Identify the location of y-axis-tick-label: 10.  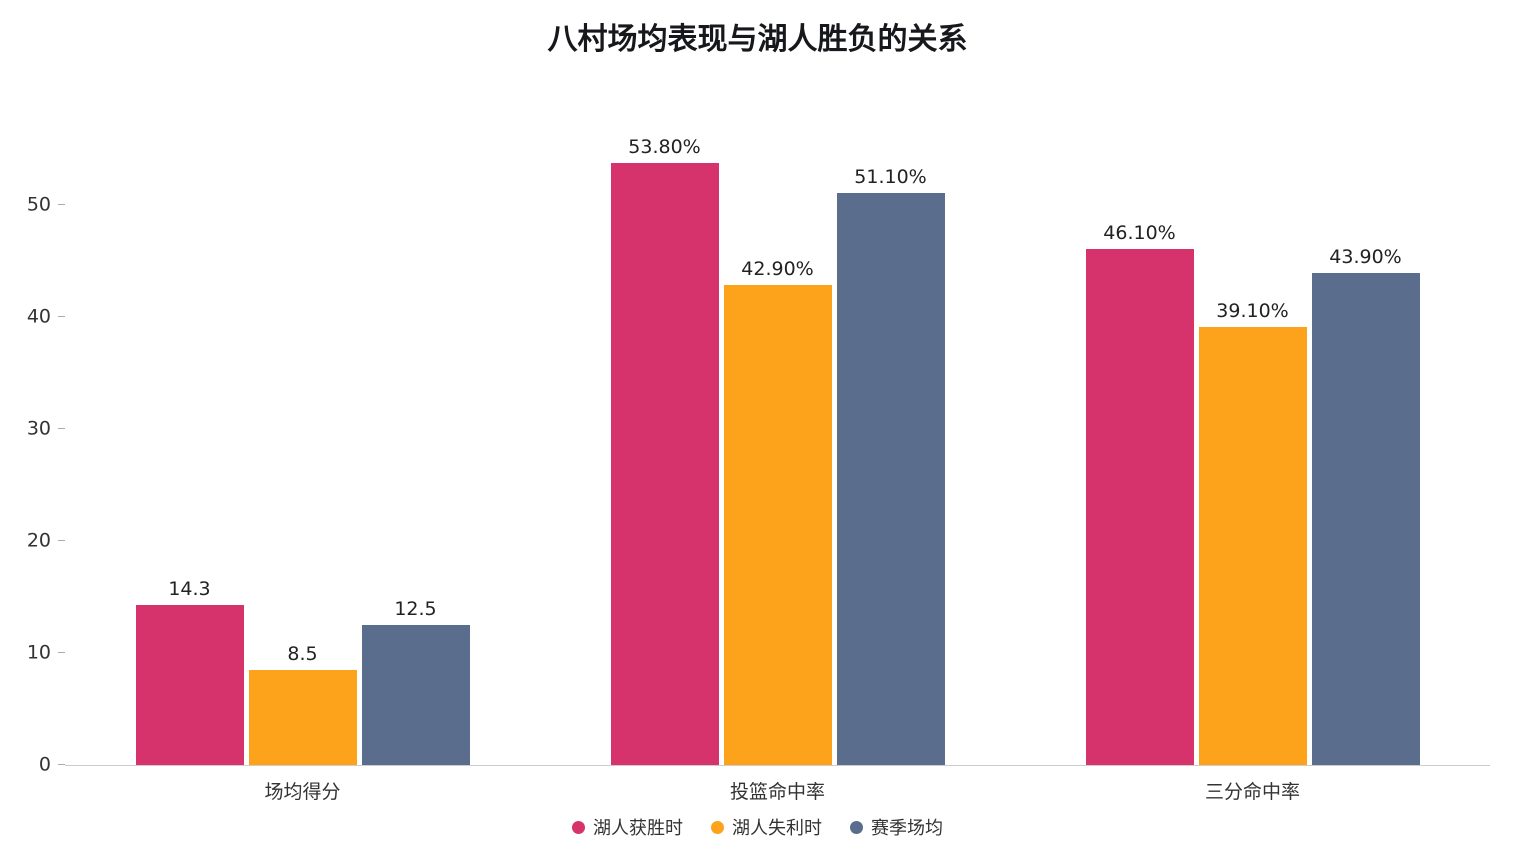
(38, 652).